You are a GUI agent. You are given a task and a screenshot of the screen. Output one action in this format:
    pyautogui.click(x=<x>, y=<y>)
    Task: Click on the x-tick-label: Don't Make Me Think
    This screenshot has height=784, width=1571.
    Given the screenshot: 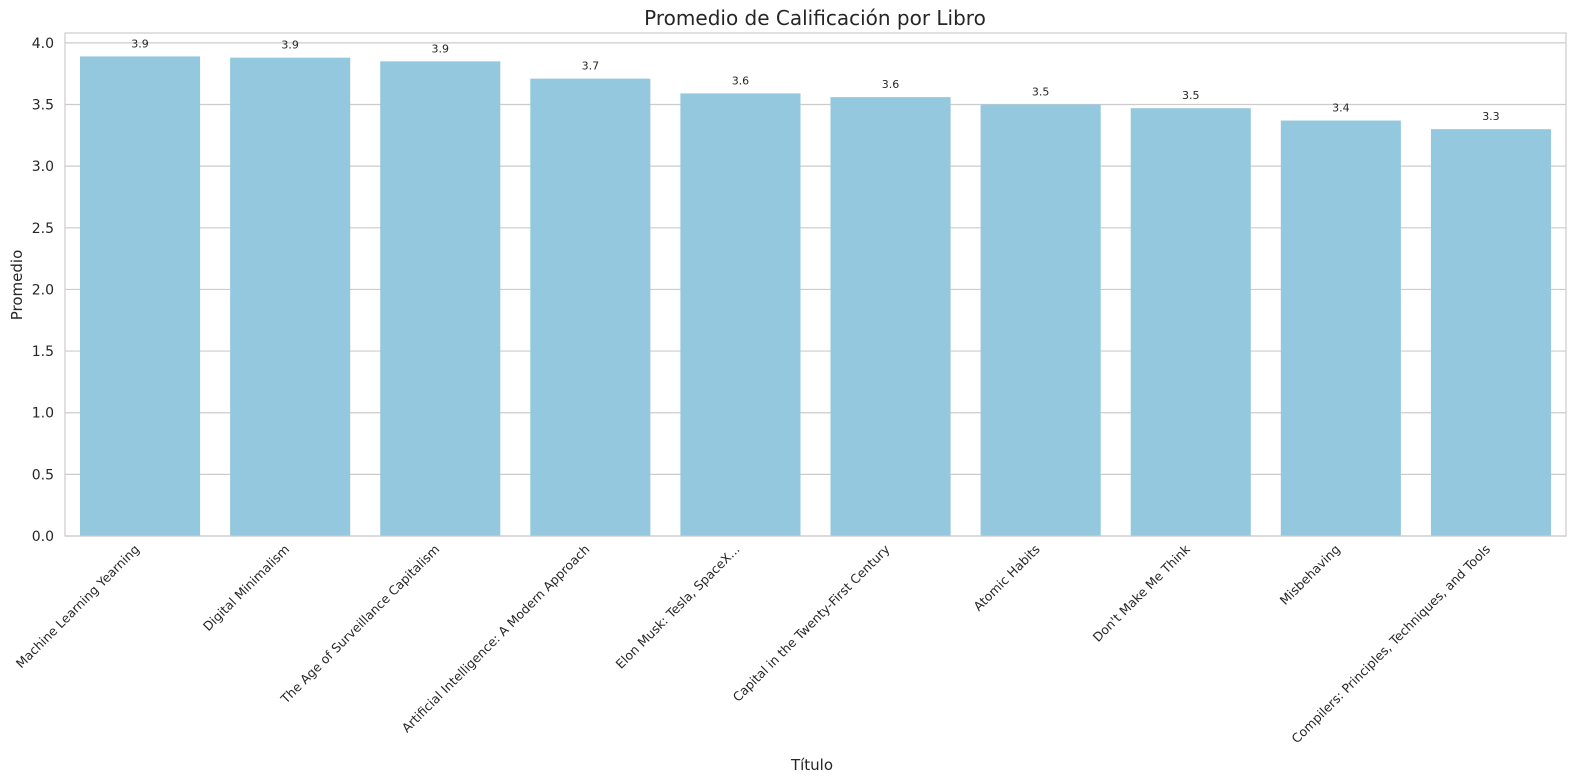 What is the action you would take?
    pyautogui.click(x=1142, y=593)
    